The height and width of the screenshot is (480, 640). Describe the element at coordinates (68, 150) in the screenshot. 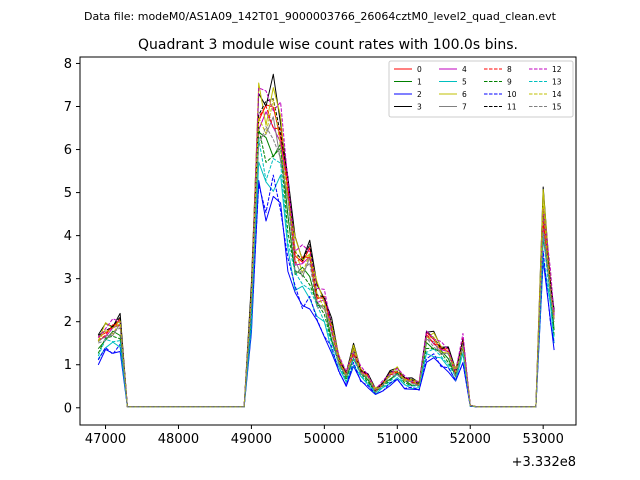

I see `y-tick-label: 6` at that location.